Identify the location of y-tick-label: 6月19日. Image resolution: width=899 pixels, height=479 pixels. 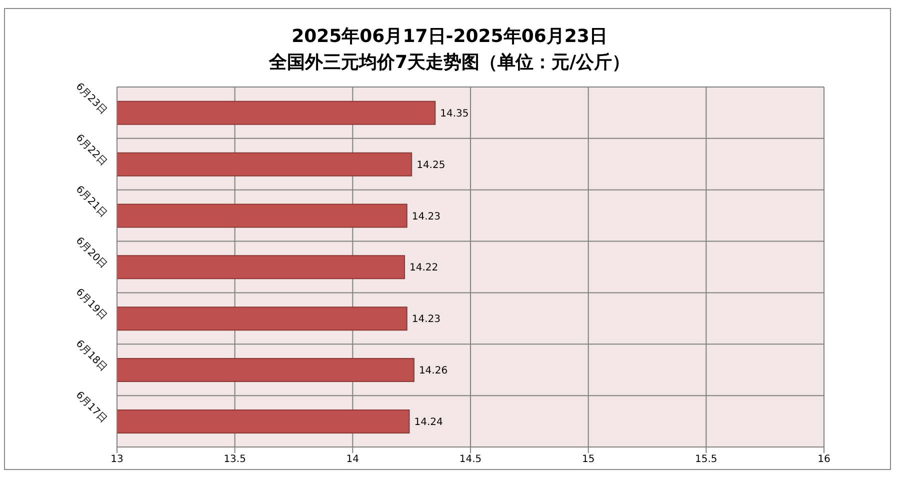
(91, 304).